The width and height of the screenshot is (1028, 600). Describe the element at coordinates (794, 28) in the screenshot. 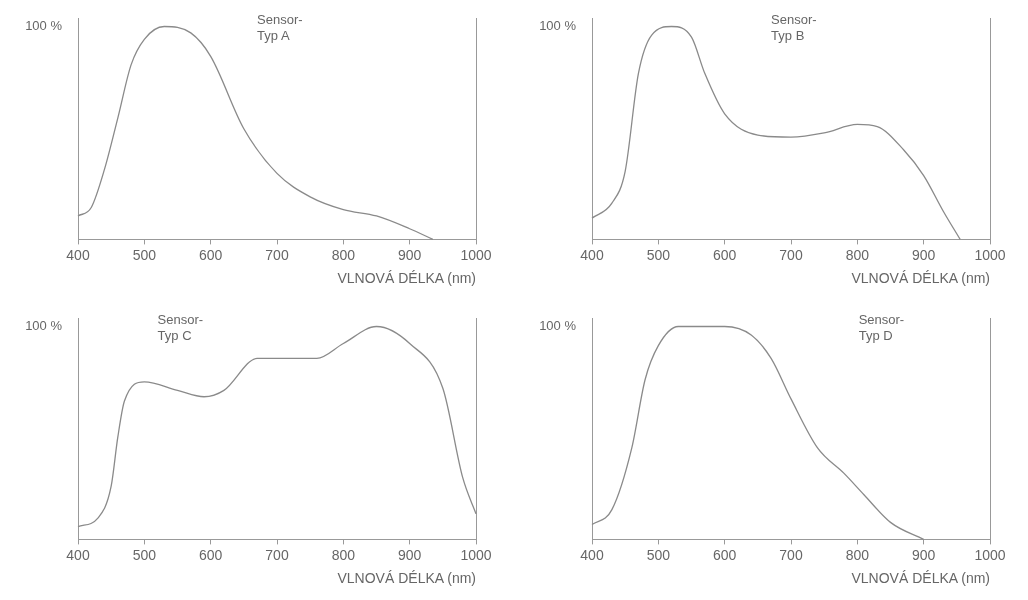

I see `annotation: Sensor- Typ B` at that location.